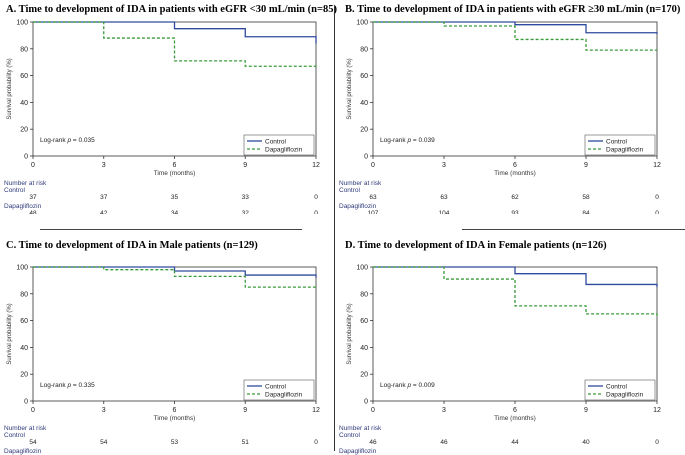 Image resolution: width=685 pixels, height=455 pixels. What do you see at coordinates (373, 212) in the screenshot?
I see `risk-count: 107` at bounding box center [373, 212].